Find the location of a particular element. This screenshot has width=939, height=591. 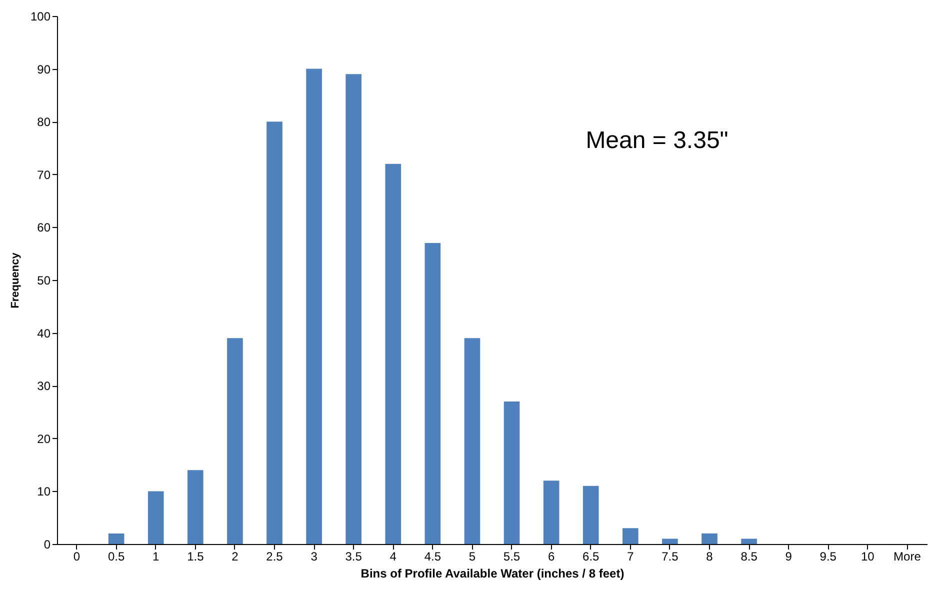

x-tick-label: 7.5 is located at coordinates (670, 557).